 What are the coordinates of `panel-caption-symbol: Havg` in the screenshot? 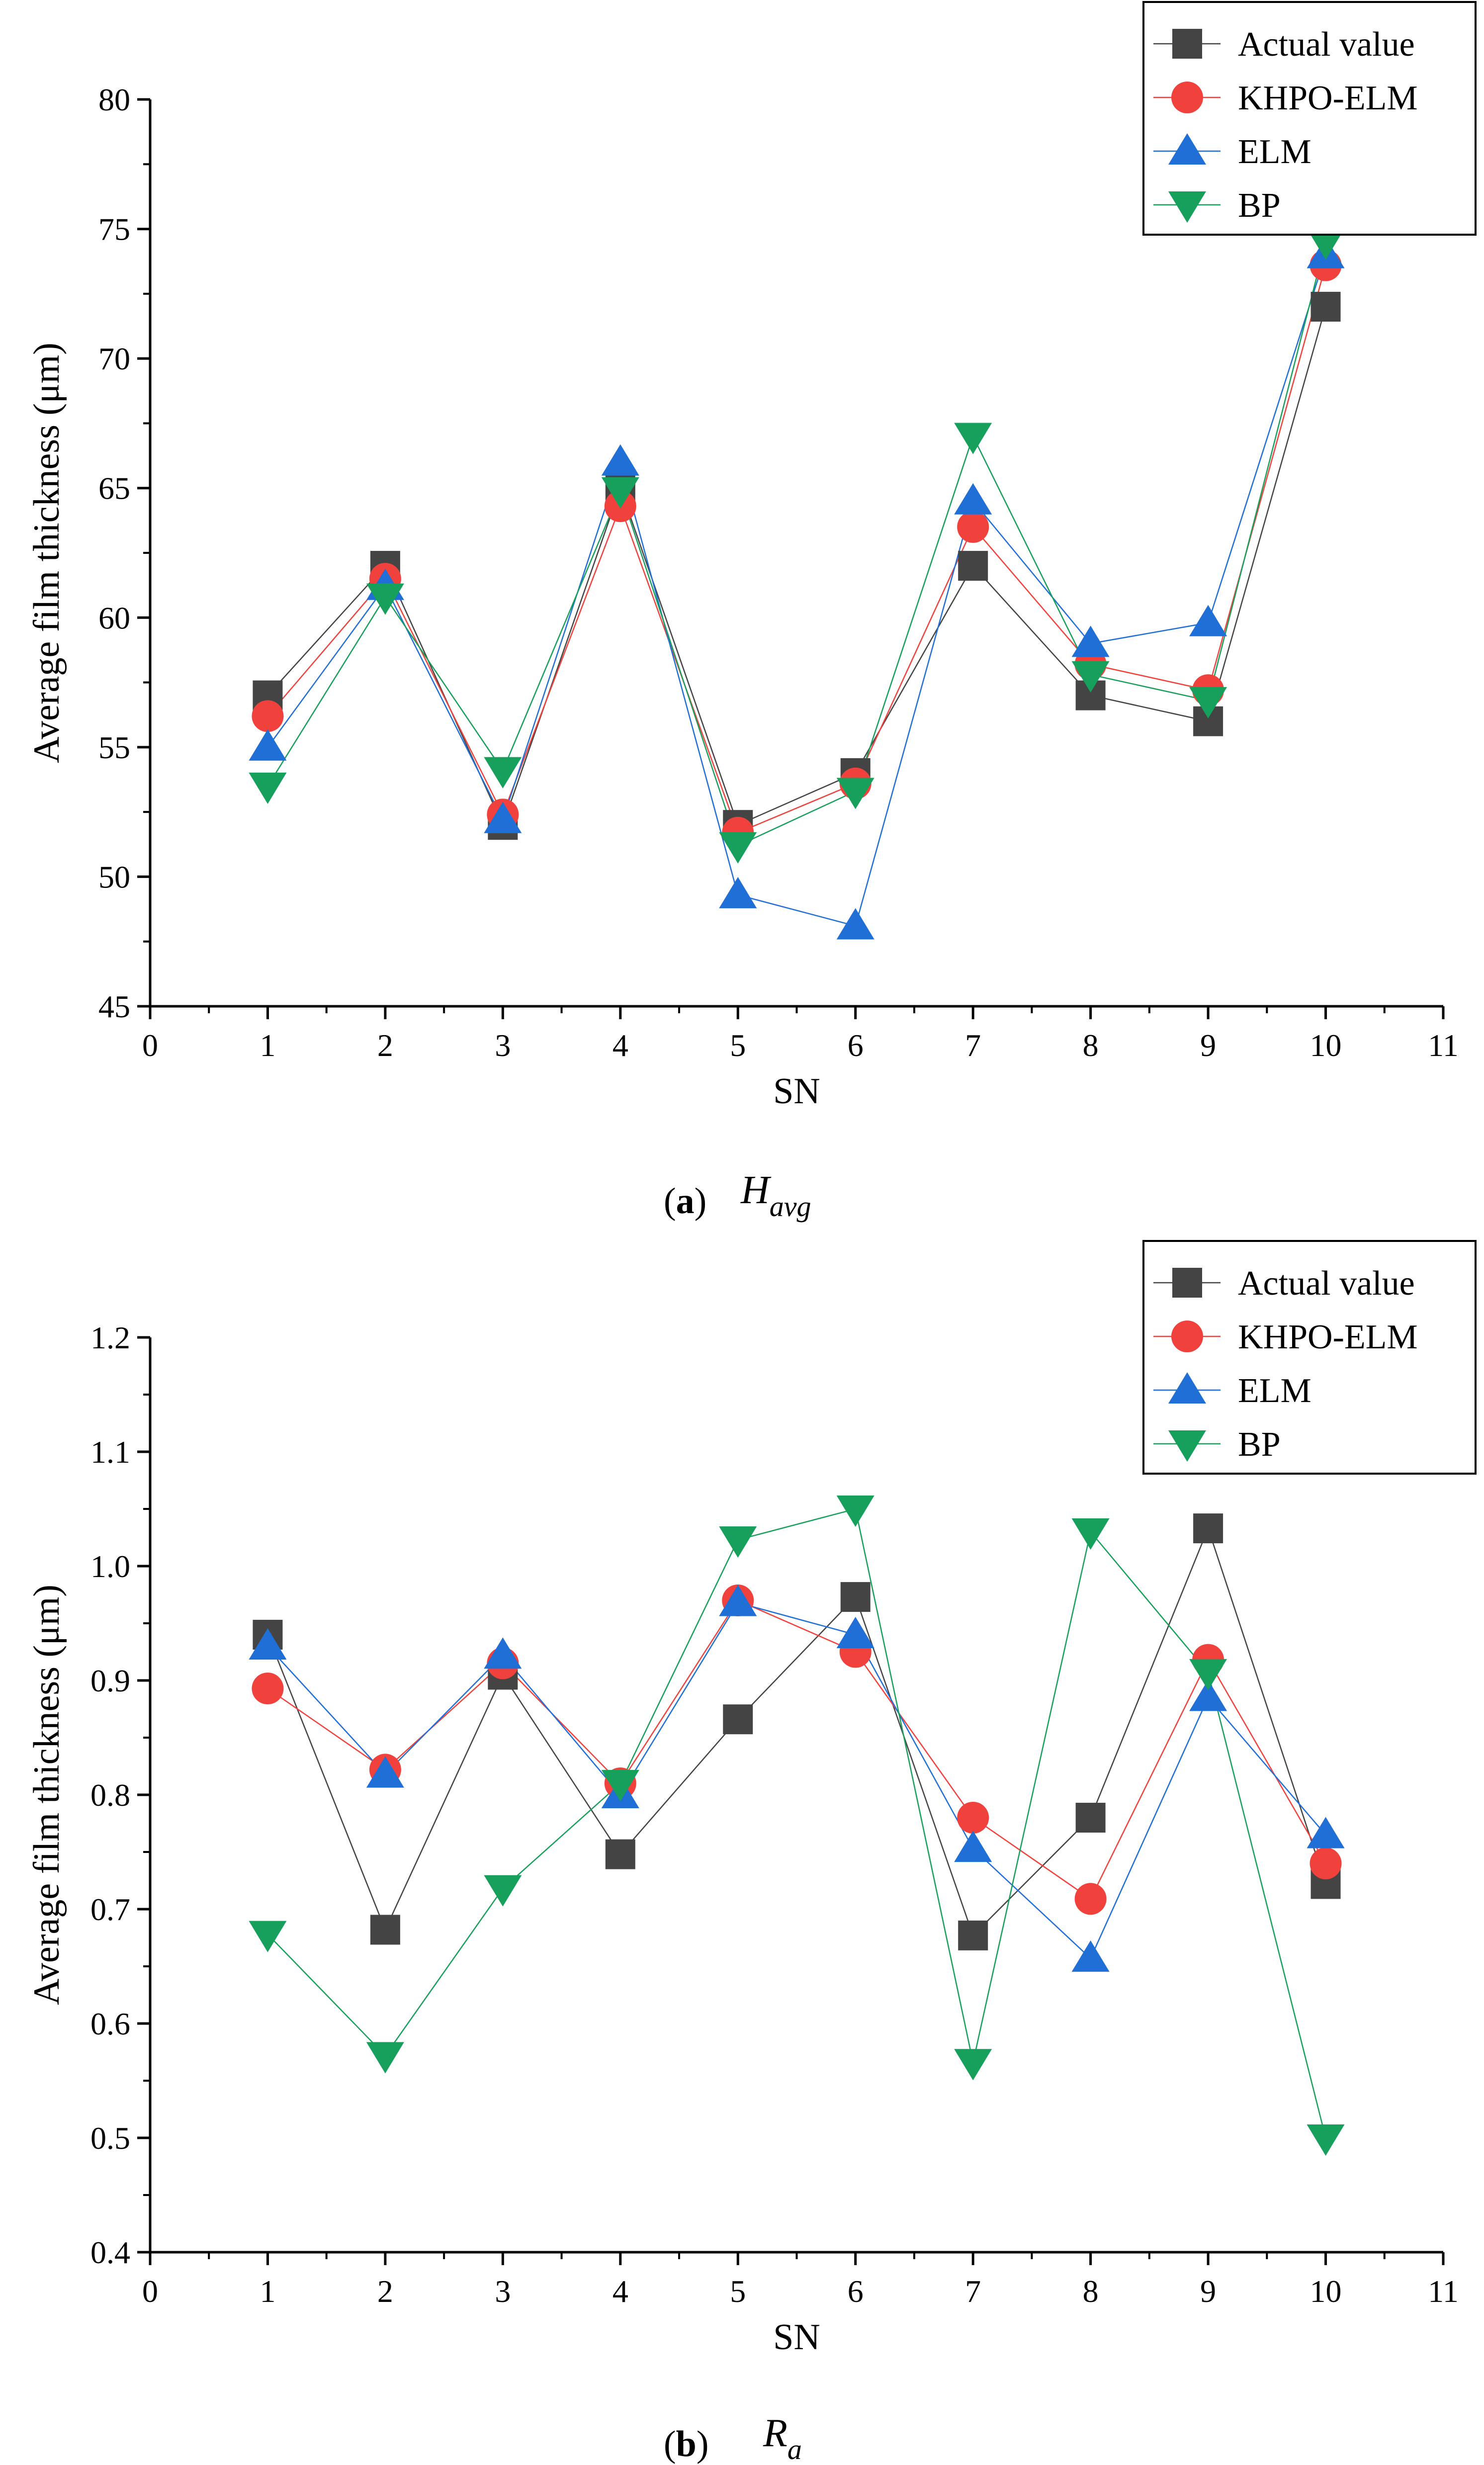 It's located at (775, 1195).